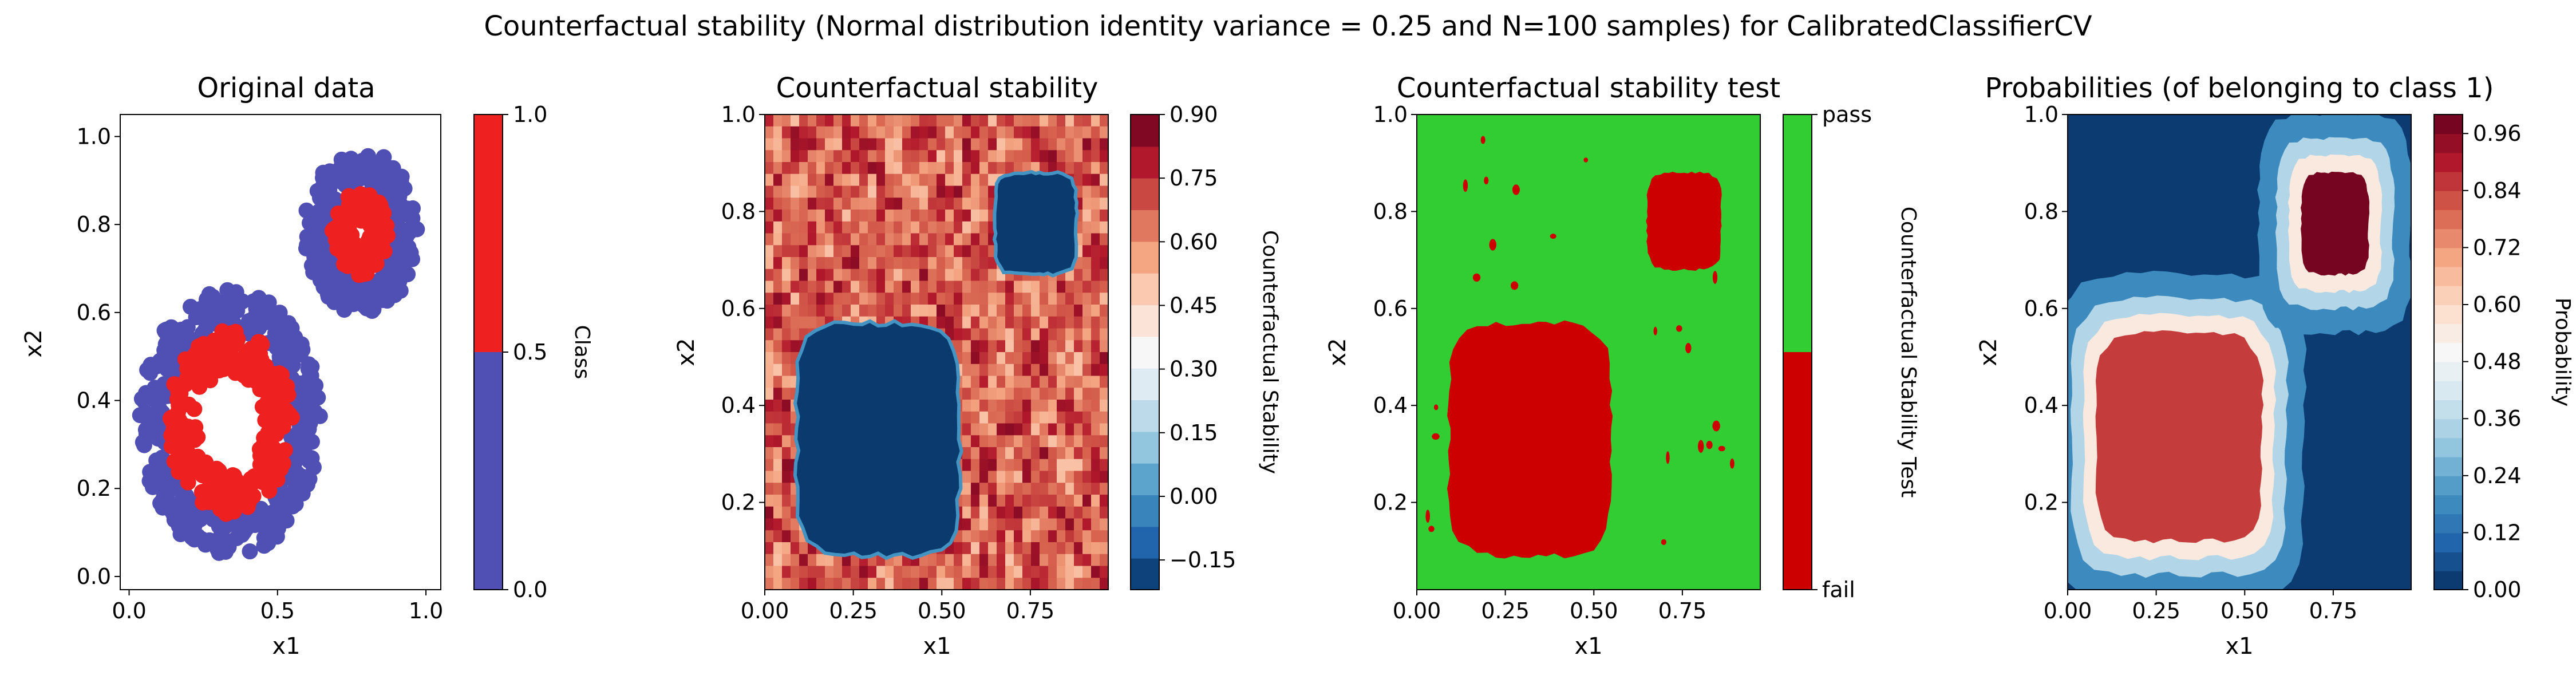  Describe the element at coordinates (1715, 210) in the screenshot. I see `fail-speck` at that location.